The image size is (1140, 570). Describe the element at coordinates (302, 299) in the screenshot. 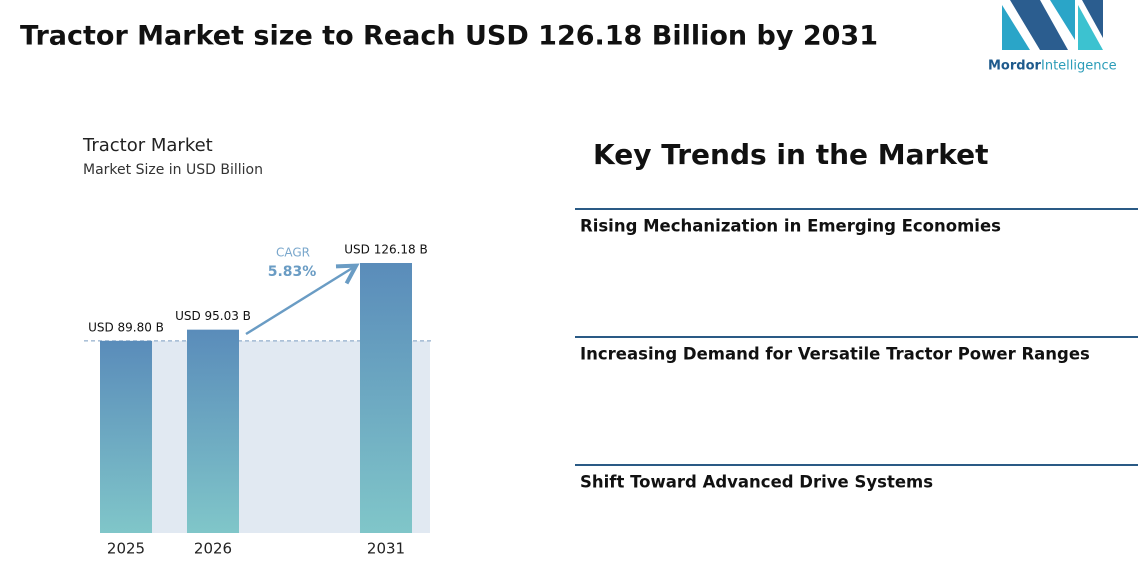

I see `cagr-arrow` at that location.